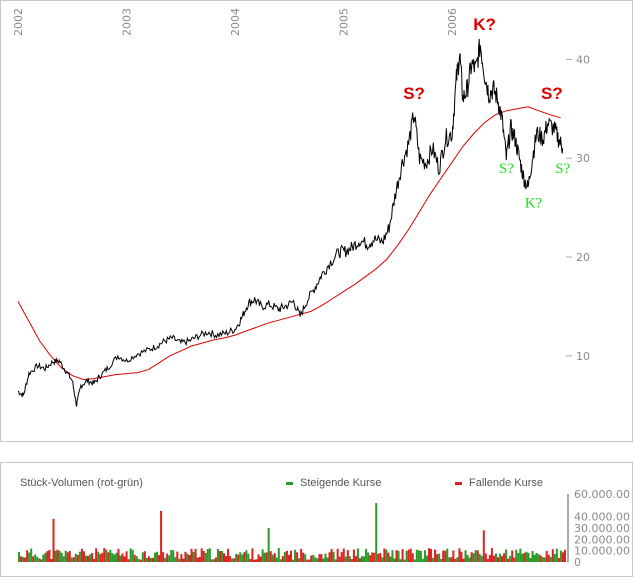 The image size is (634, 583). I want to click on volume-title: Stück-Volumen (rot-grün), so click(81, 483).